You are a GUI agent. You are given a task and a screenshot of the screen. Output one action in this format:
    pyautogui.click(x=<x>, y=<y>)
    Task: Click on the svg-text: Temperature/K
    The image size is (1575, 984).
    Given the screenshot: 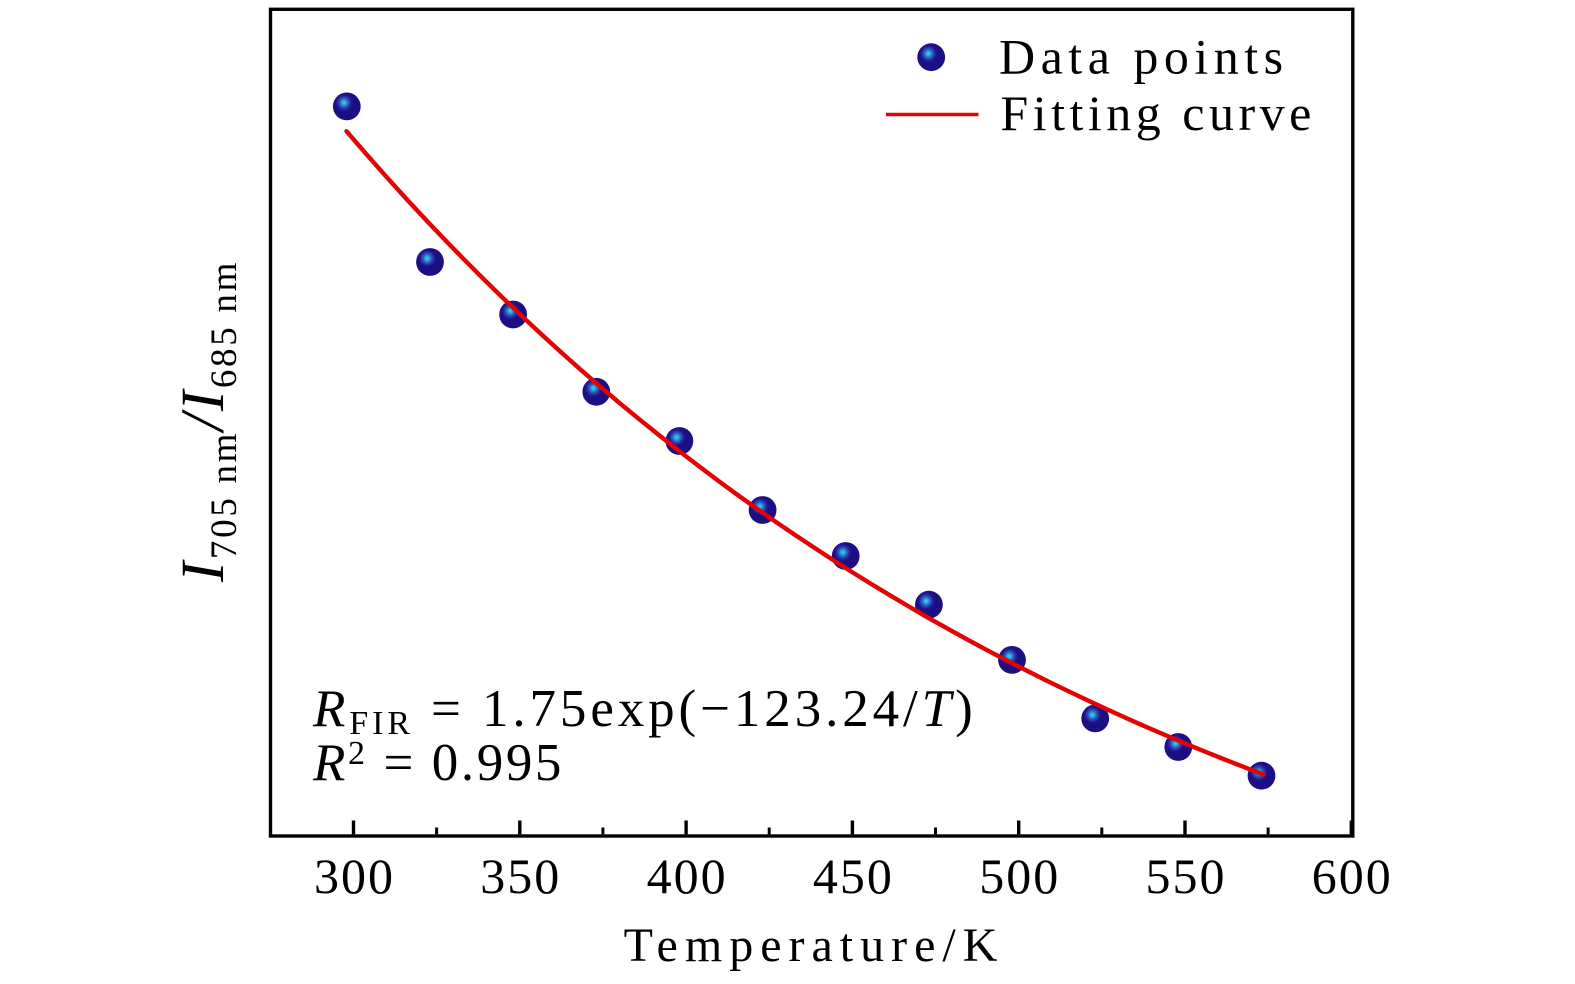 What is the action you would take?
    pyautogui.click(x=814, y=945)
    